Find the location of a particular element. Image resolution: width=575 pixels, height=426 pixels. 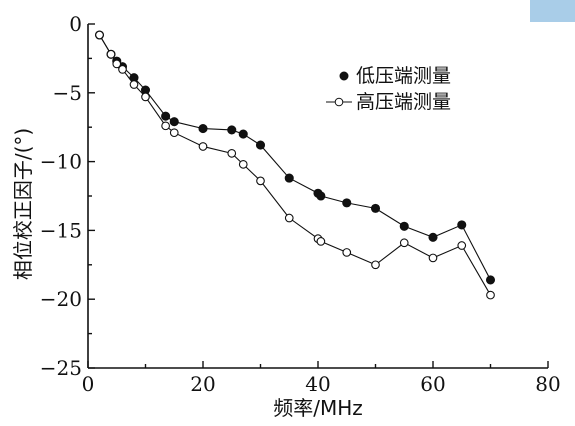

y-tick-label: −15 is located at coordinates (61, 230).